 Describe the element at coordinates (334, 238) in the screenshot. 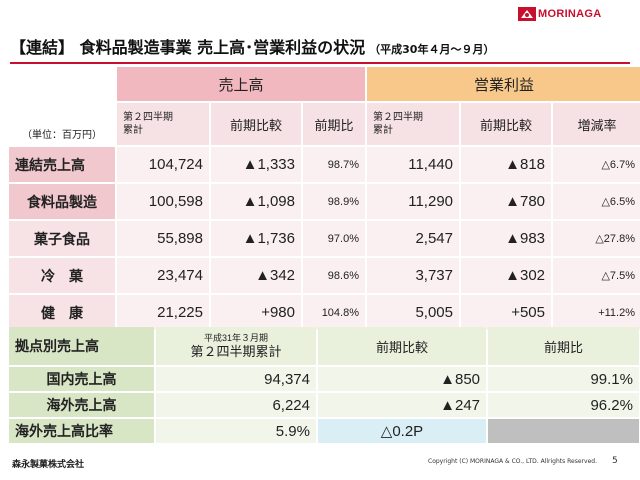

I see `sales-ratio: 97.0%` at that location.